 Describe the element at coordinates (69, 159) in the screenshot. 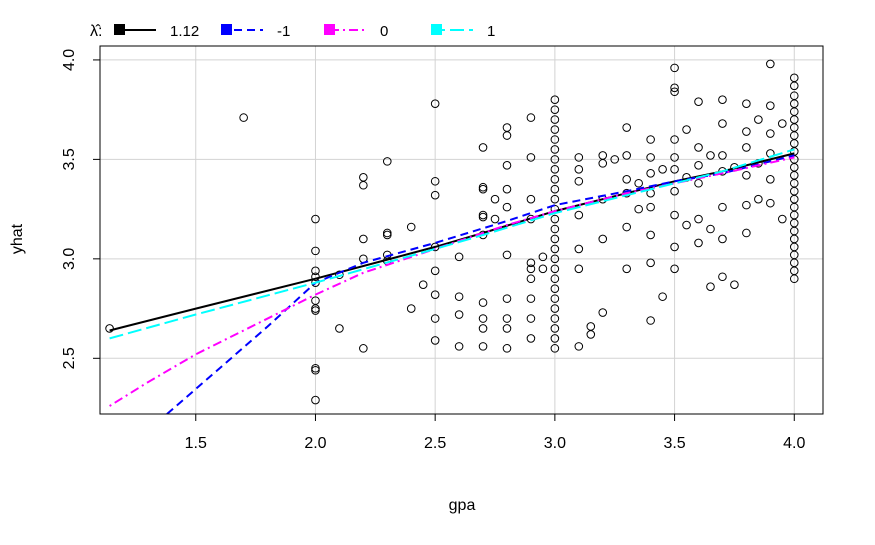

I see `y-tick-label-2: 3.5` at that location.